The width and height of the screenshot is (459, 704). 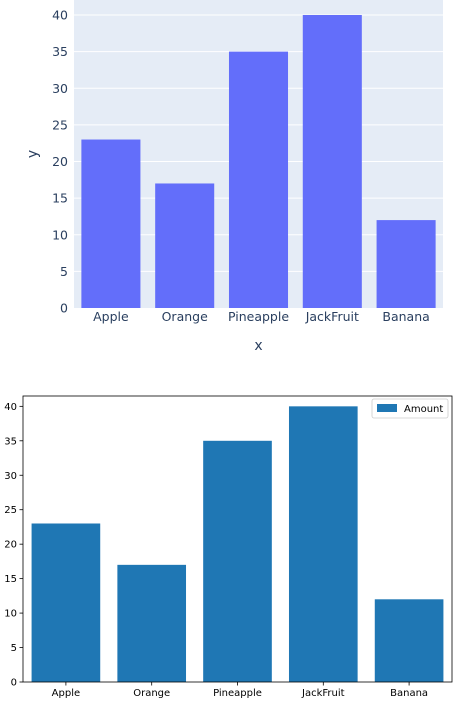 What do you see at coordinates (387, 408) in the screenshot?
I see `legend-swatch` at bounding box center [387, 408].